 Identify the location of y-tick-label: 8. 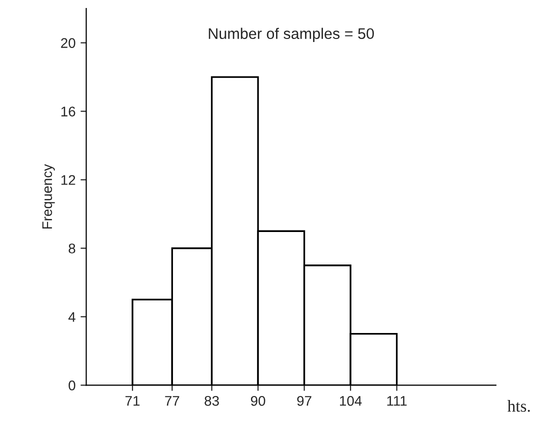
(72, 249).